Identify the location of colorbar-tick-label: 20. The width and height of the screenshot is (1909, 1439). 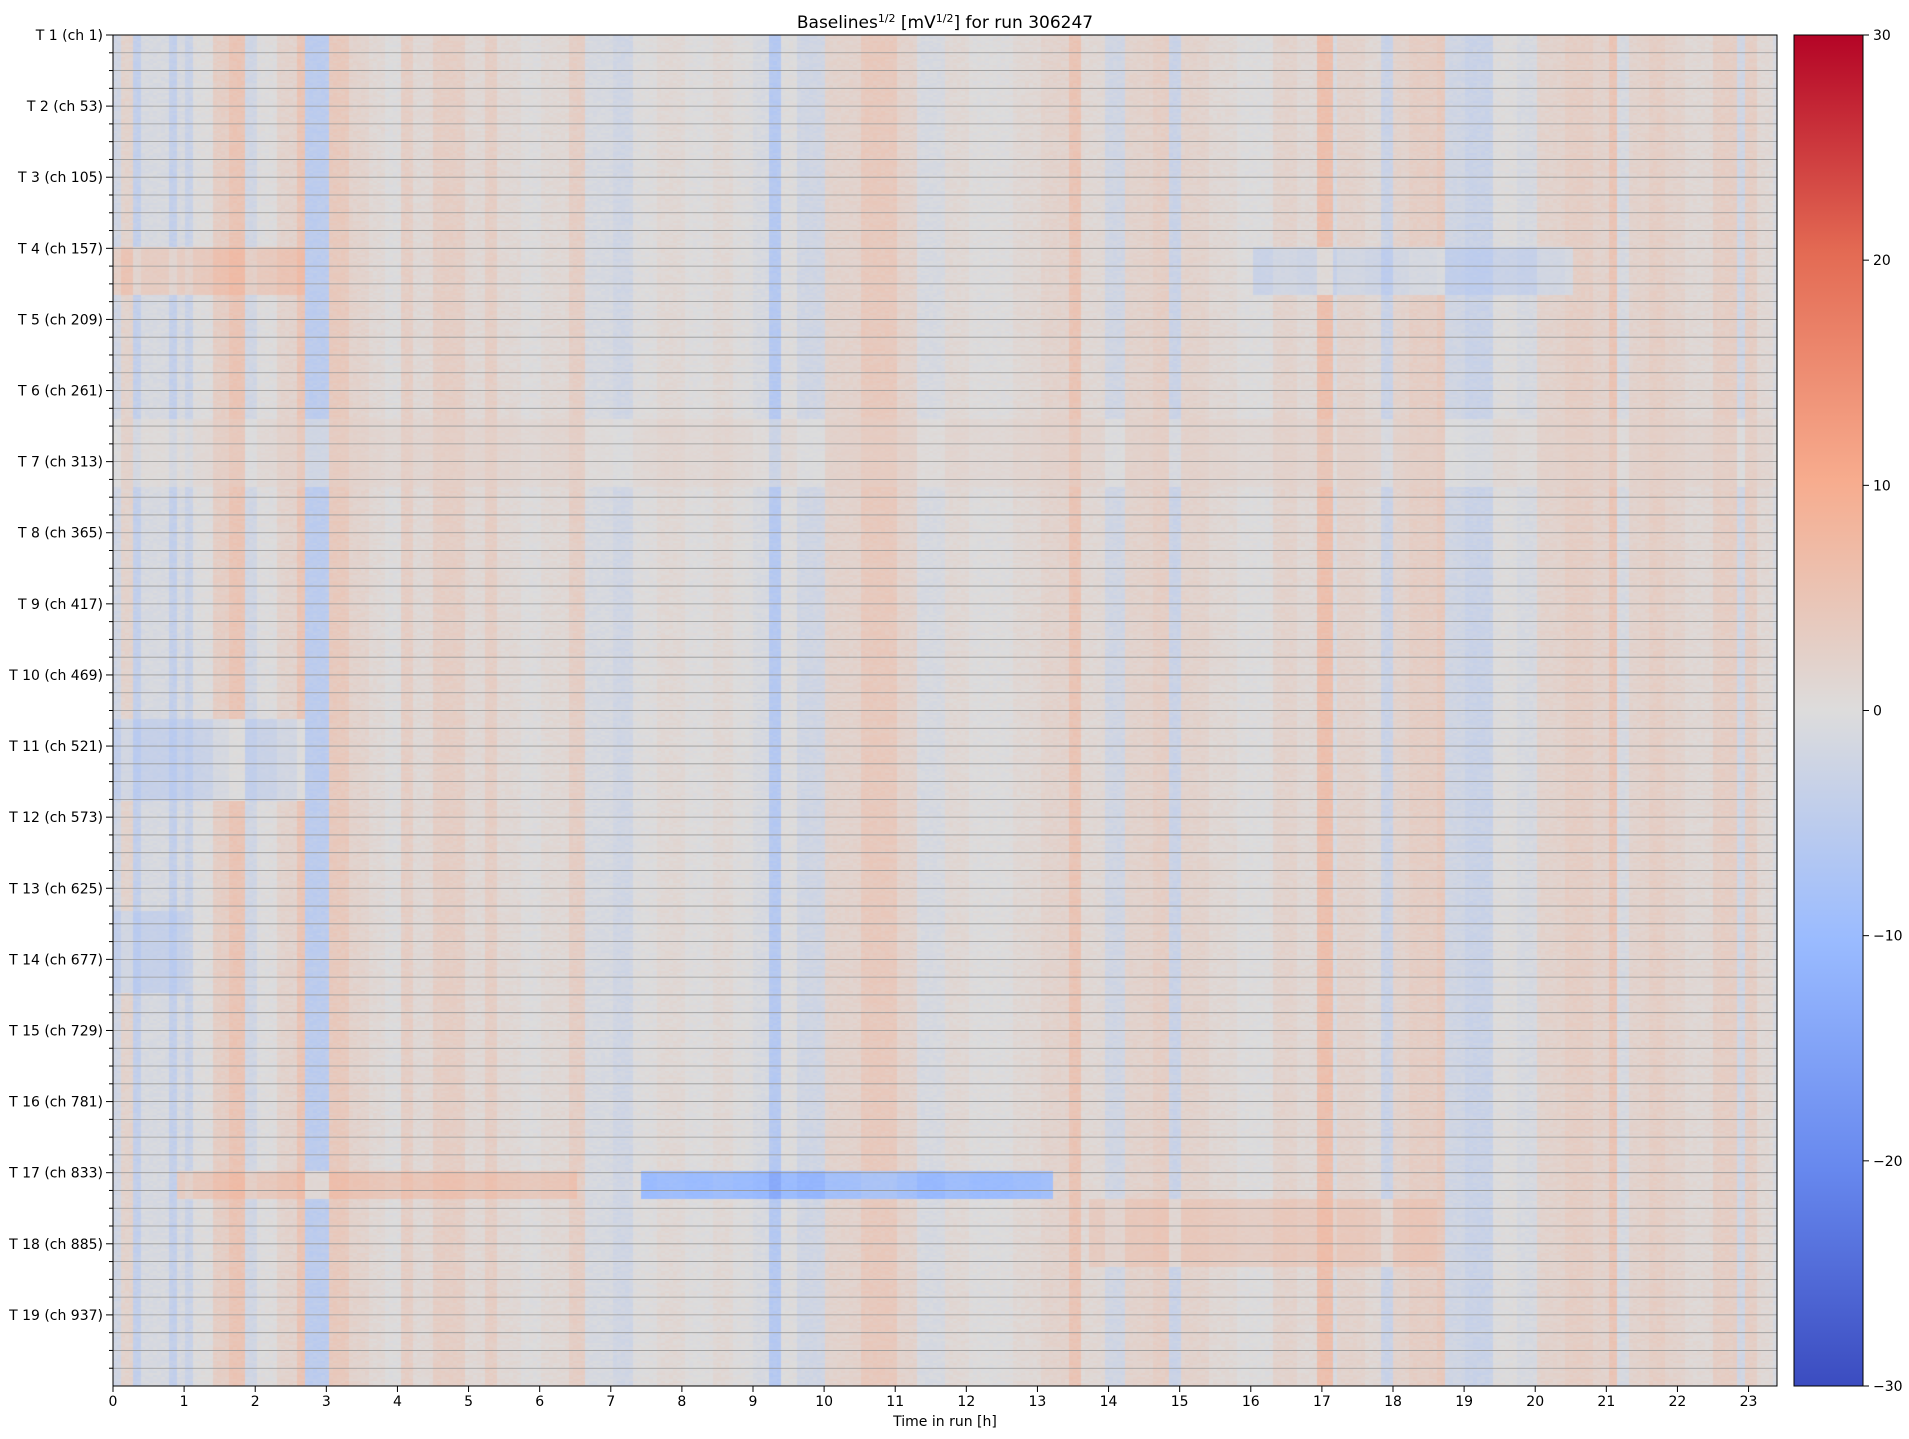
(1882, 261).